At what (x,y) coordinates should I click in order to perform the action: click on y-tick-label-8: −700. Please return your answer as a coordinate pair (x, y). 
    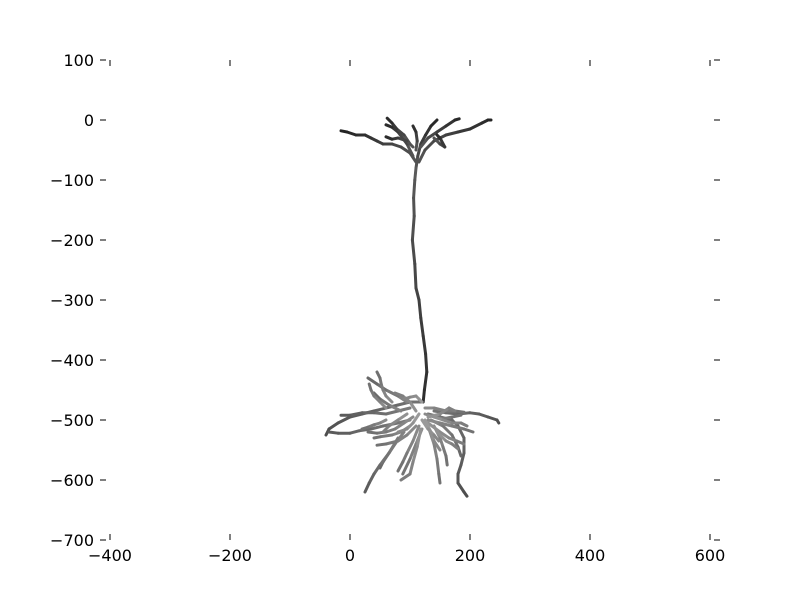
    Looking at the image, I should click on (72, 540).